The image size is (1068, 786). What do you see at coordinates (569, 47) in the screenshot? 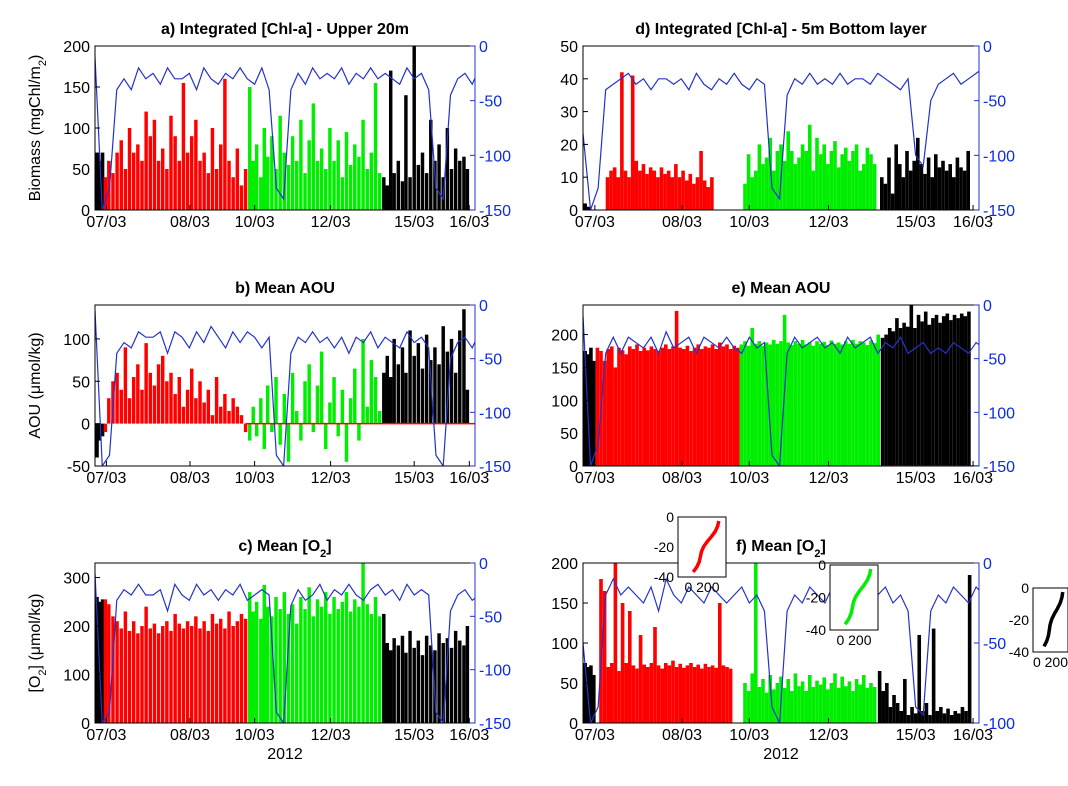
I see `y-tick-label: 50` at bounding box center [569, 47].